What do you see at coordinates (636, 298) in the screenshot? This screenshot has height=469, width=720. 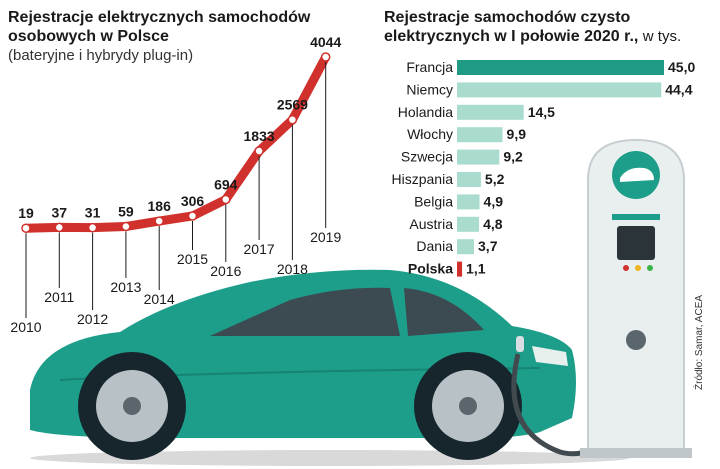 I see `charging-station` at bounding box center [636, 298].